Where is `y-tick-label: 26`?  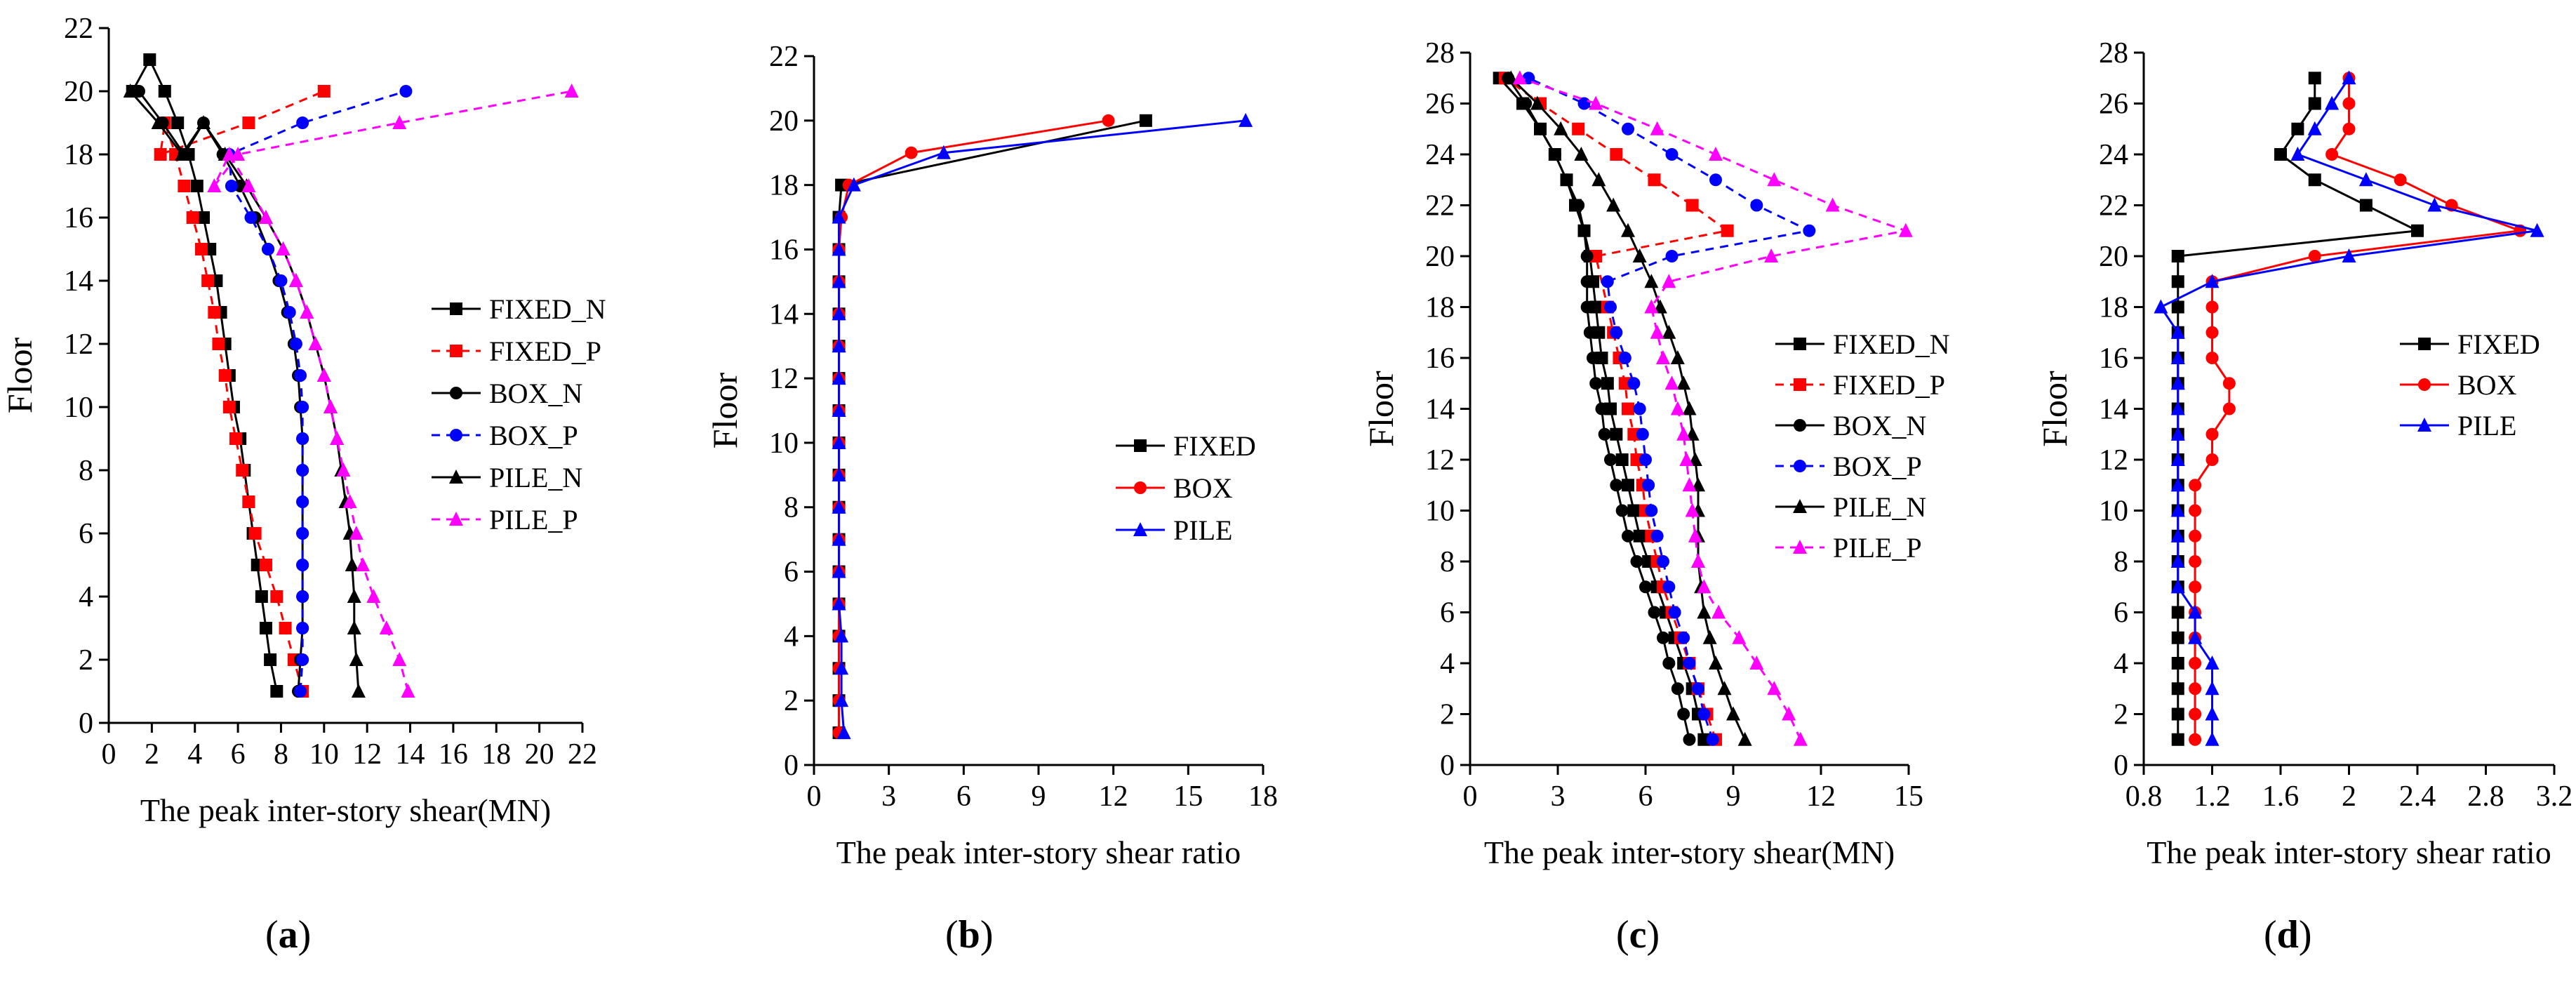 y-tick-label: 26 is located at coordinates (1440, 105).